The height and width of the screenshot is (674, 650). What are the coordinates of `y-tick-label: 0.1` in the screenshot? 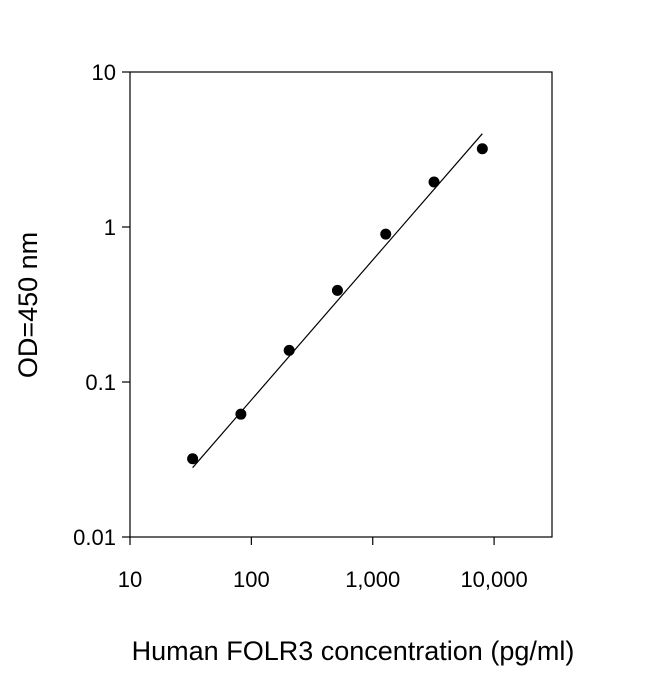 It's located at (100, 382).